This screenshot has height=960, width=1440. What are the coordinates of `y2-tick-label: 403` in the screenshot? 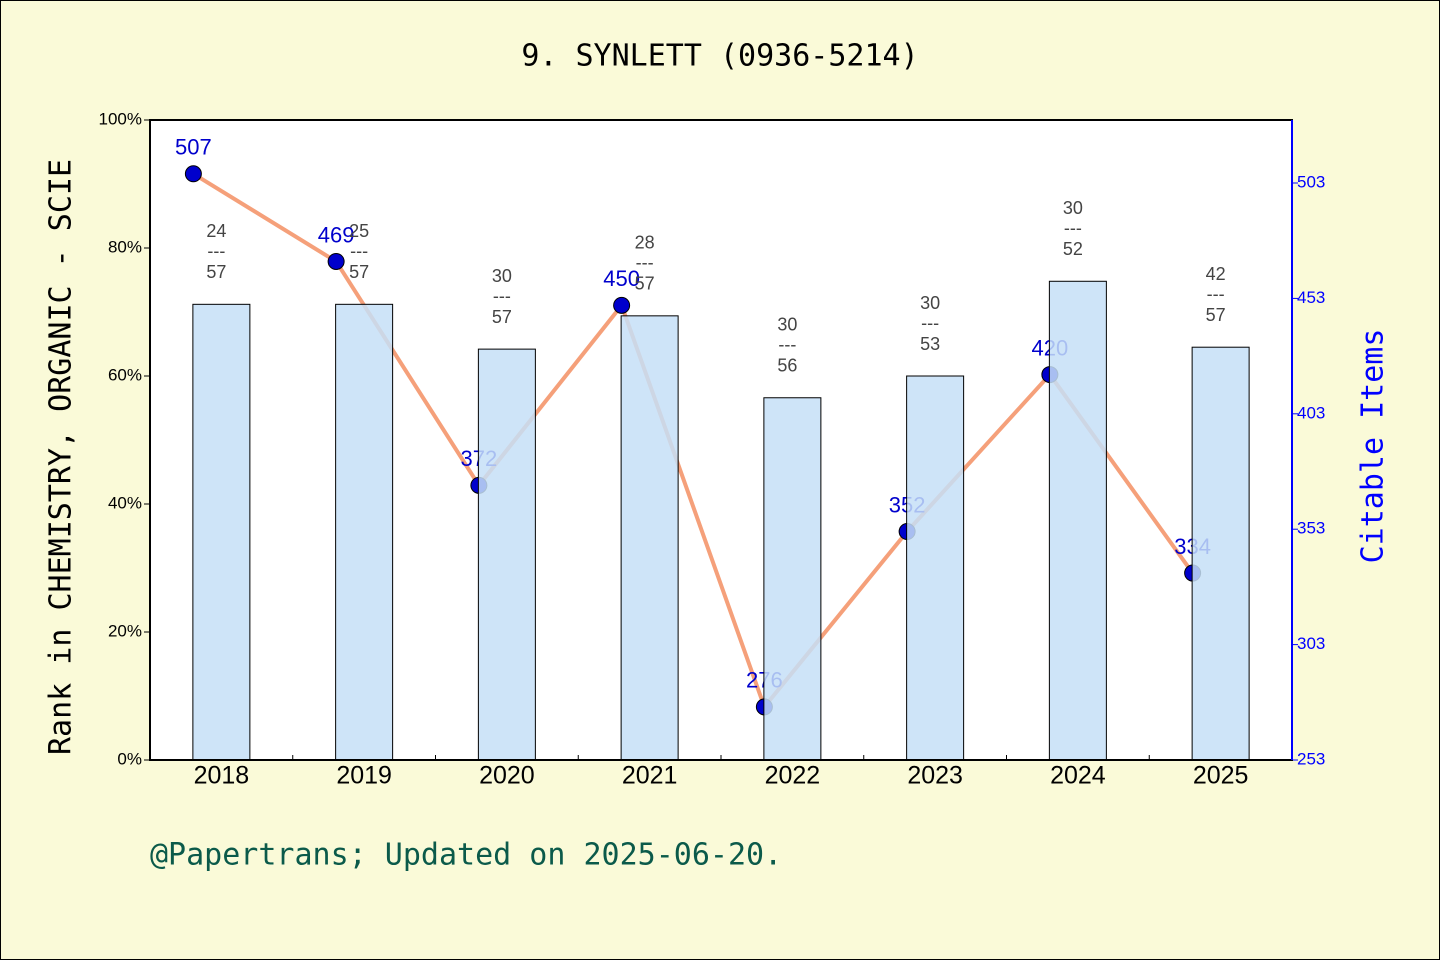 It's located at (1311, 412).